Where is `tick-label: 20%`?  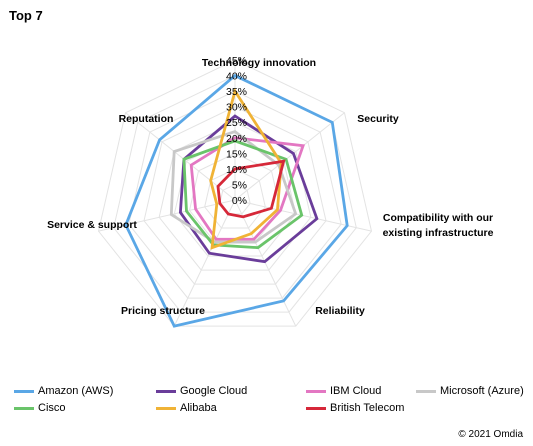
tick-label: 20% is located at coordinates (236, 139).